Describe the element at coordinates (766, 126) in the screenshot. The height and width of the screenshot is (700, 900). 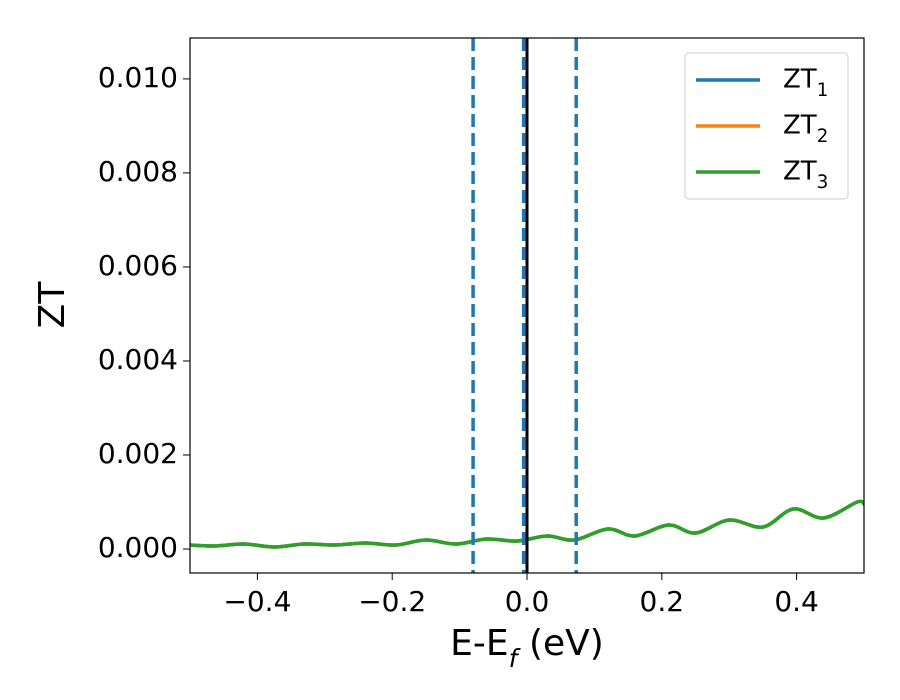
I see `legend-box` at that location.